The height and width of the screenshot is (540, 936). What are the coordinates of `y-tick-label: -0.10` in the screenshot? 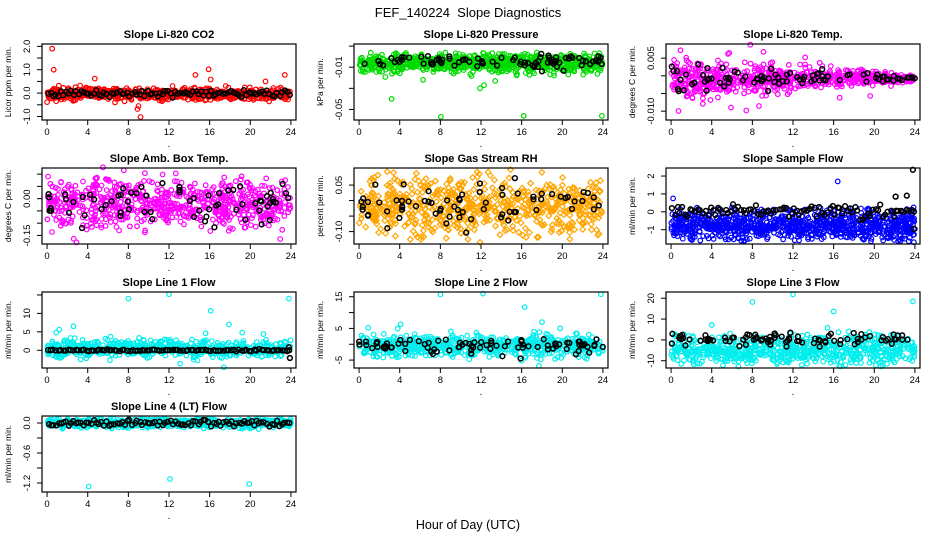 It's located at (339, 232).